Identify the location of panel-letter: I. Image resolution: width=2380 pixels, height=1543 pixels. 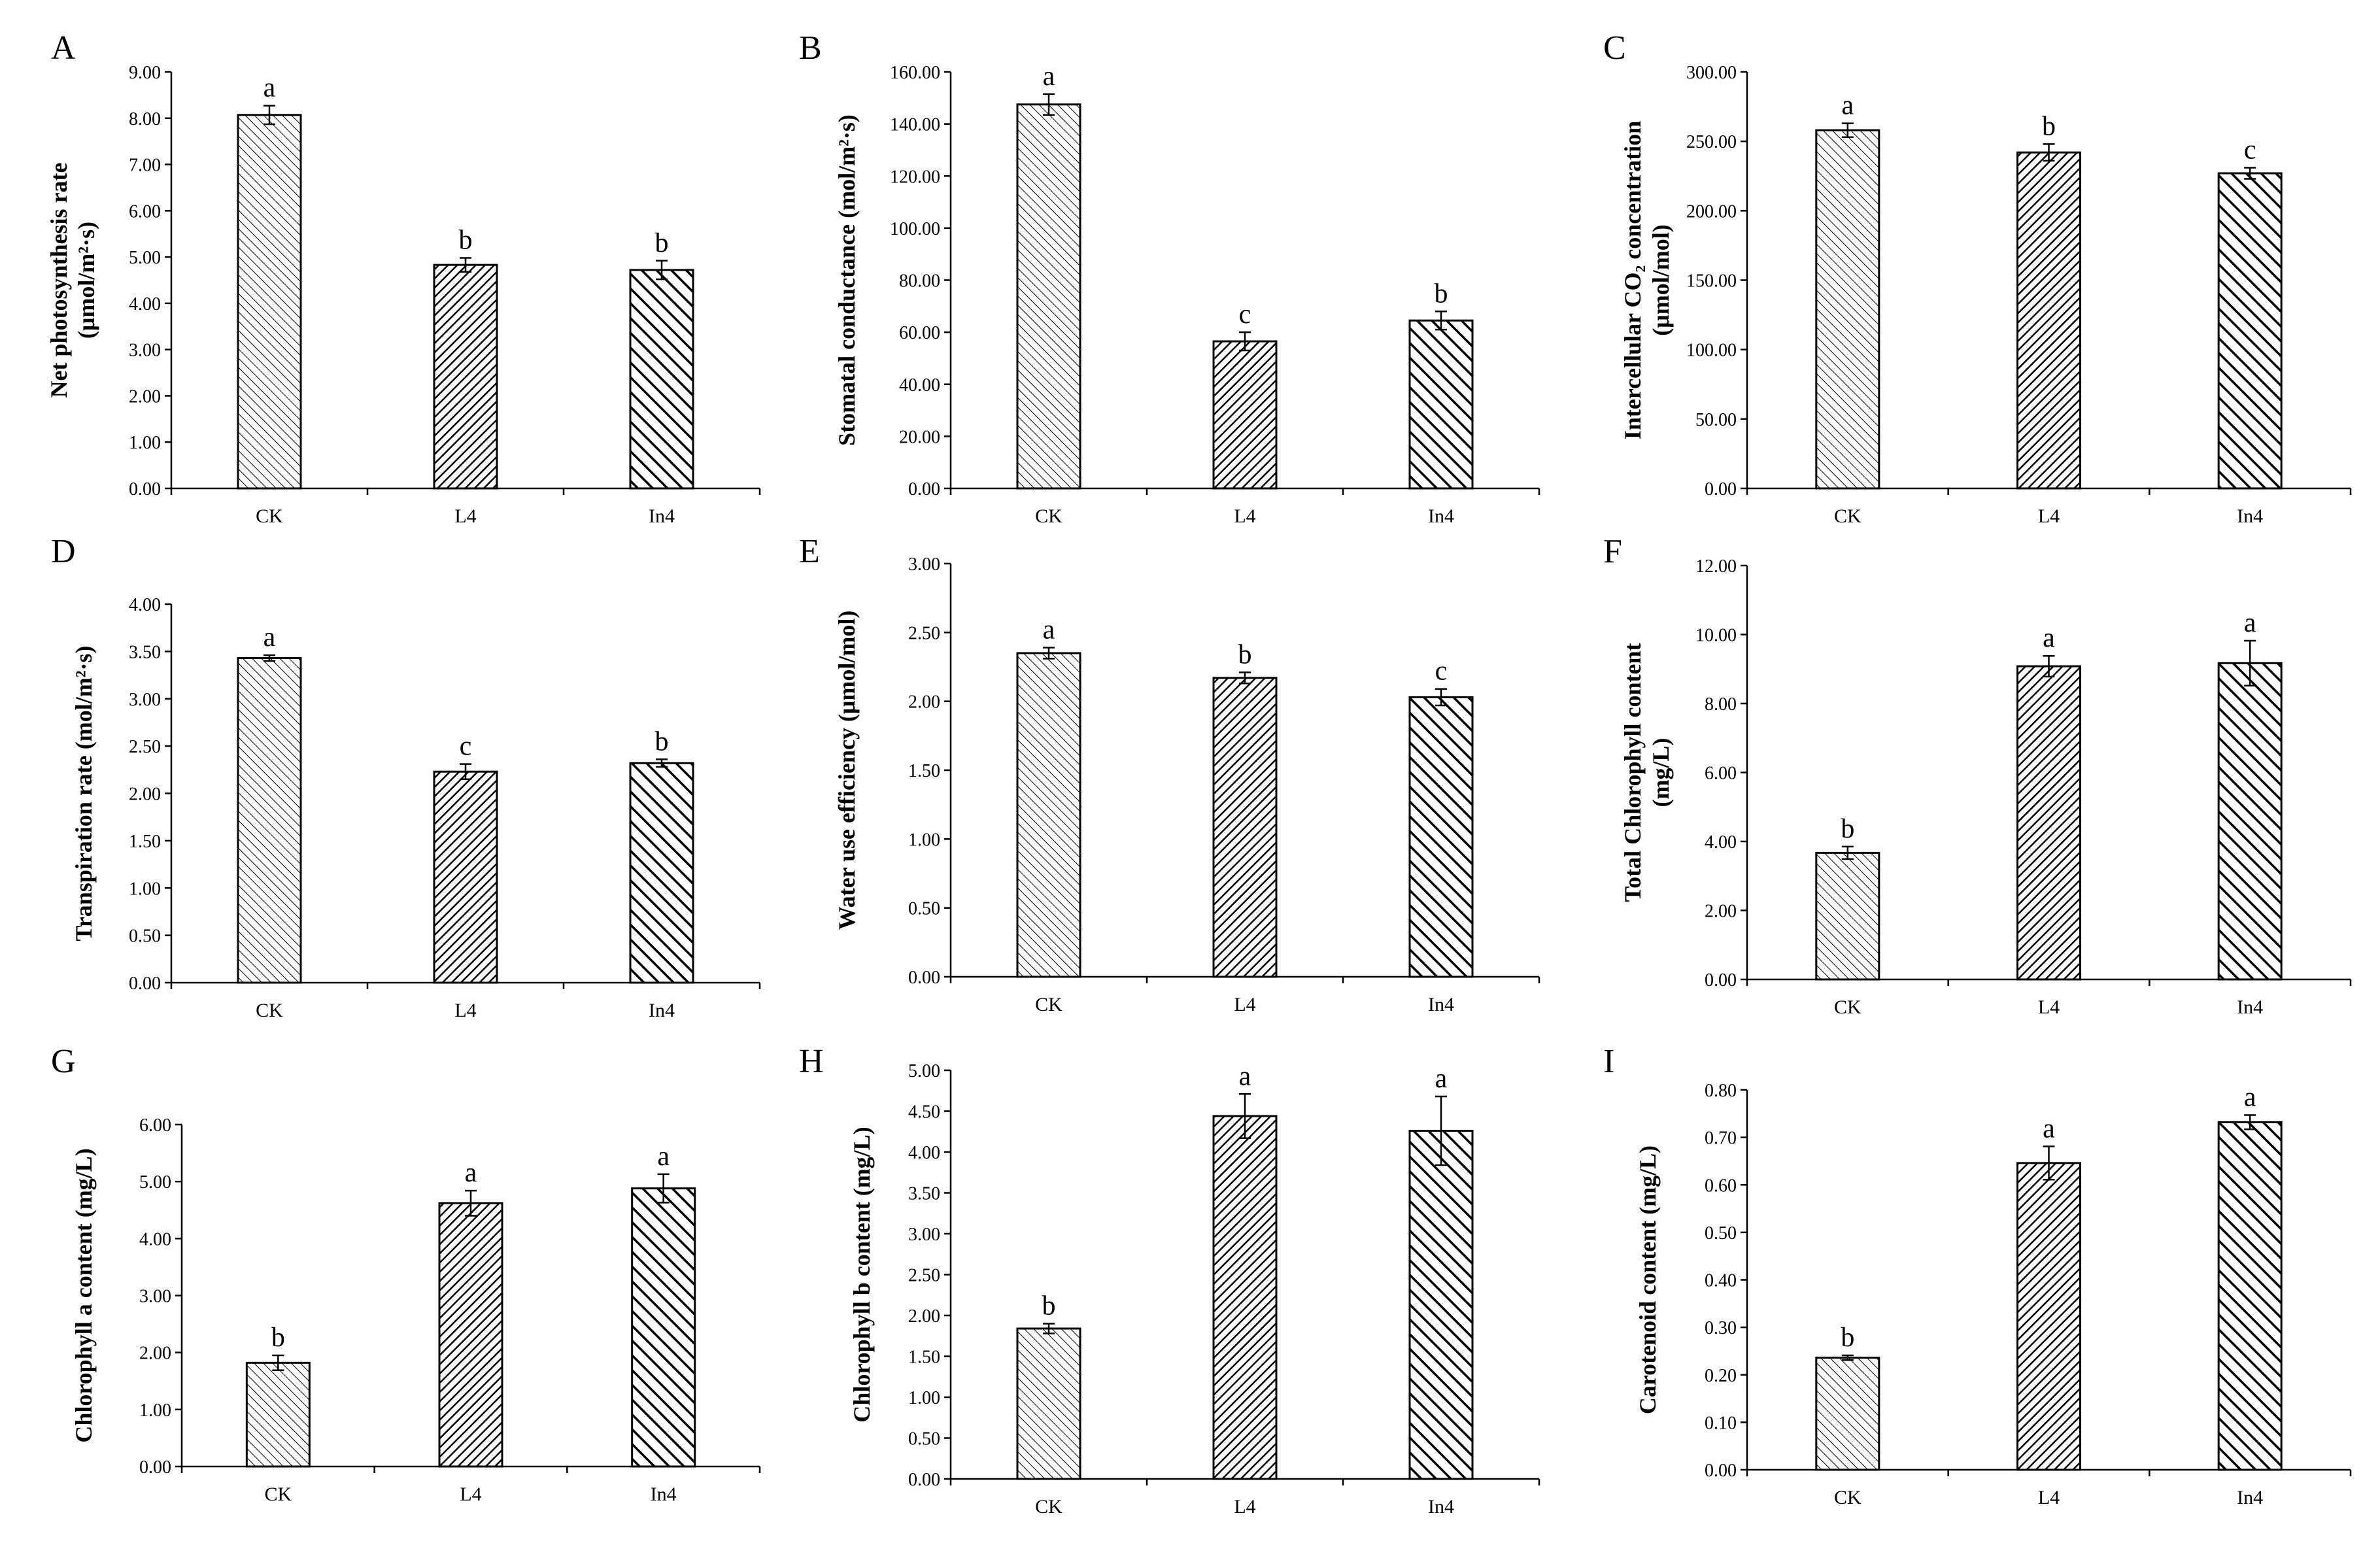
(1608, 1061).